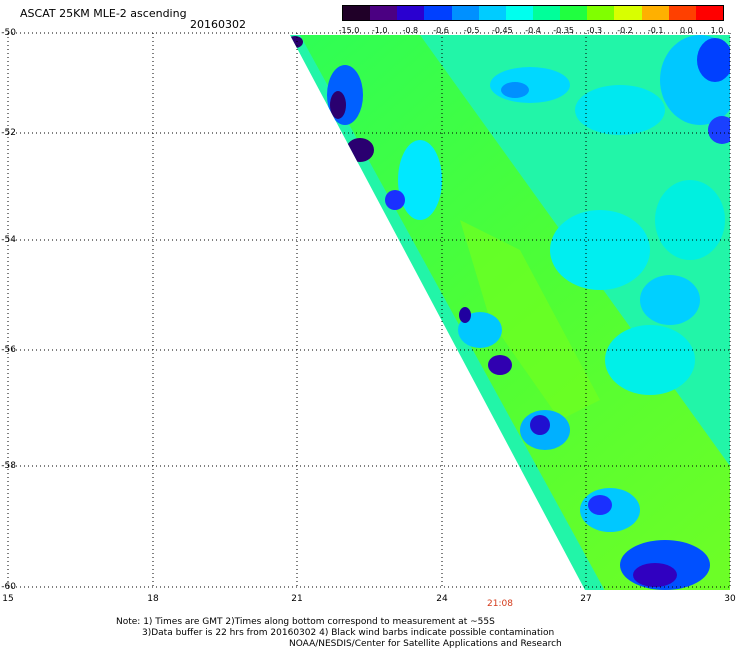 The image size is (740, 650). What do you see at coordinates (502, 30) in the screenshot?
I see `scale-label: -0.45` at bounding box center [502, 30].